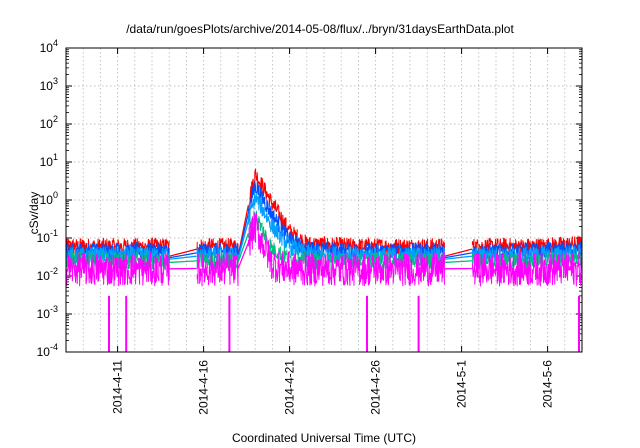 Image resolution: width=640 pixels, height=448 pixels. I want to click on x-tick-label: 2014-4-21, so click(290, 387).